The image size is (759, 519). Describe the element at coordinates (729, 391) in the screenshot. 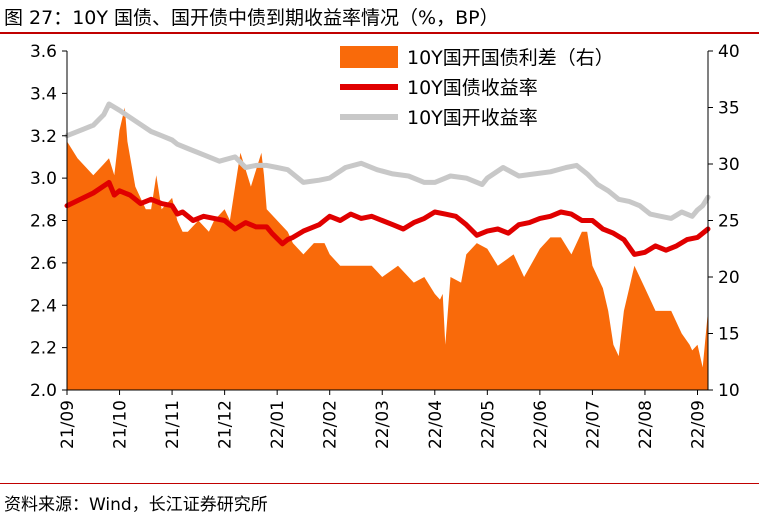

I see `right-tick-label: 10` at that location.